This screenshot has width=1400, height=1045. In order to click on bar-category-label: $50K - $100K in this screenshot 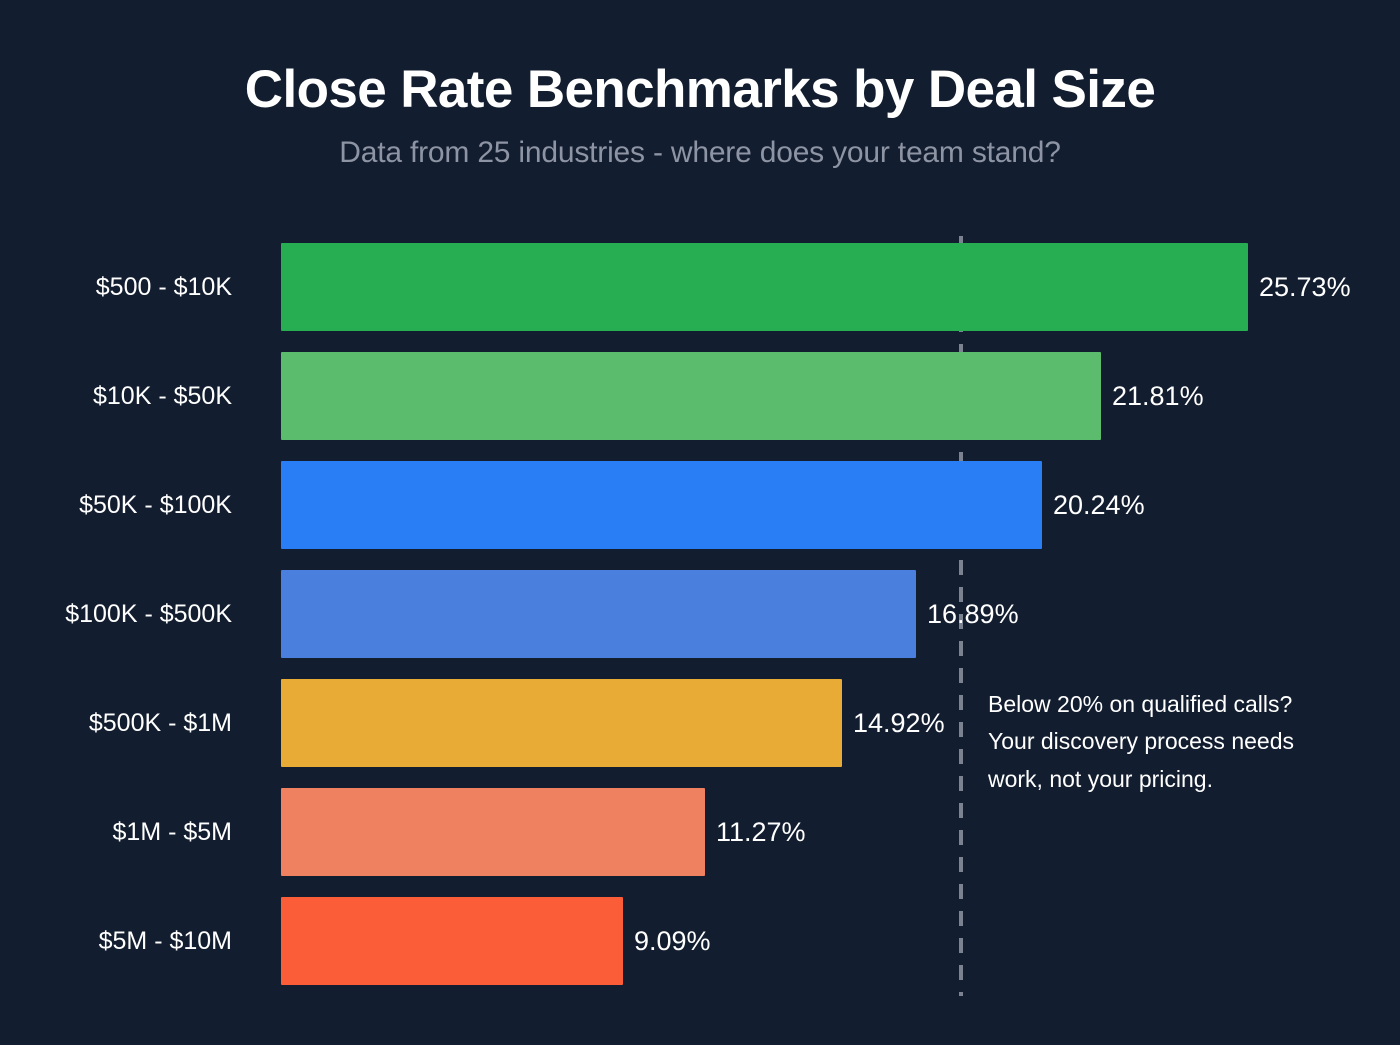, I will do `click(155, 504)`.